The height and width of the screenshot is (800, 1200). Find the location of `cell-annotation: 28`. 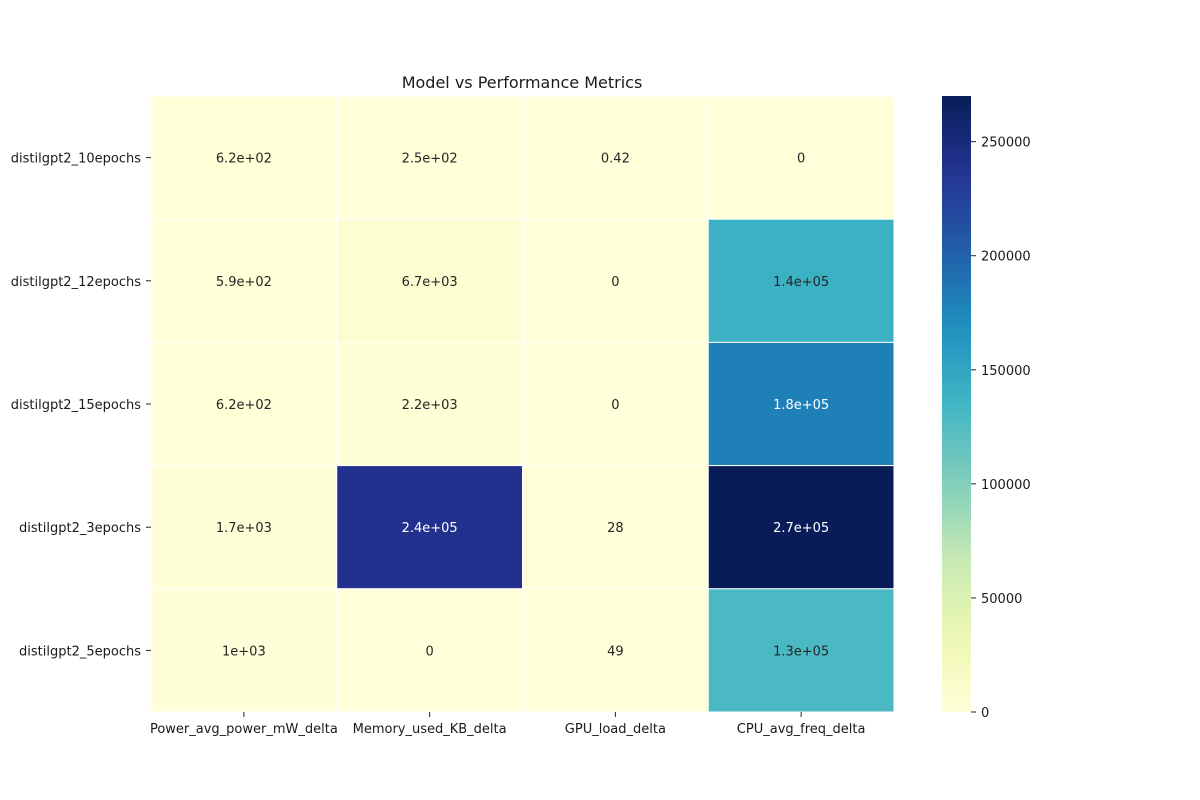

cell-annotation: 28 is located at coordinates (615, 528).